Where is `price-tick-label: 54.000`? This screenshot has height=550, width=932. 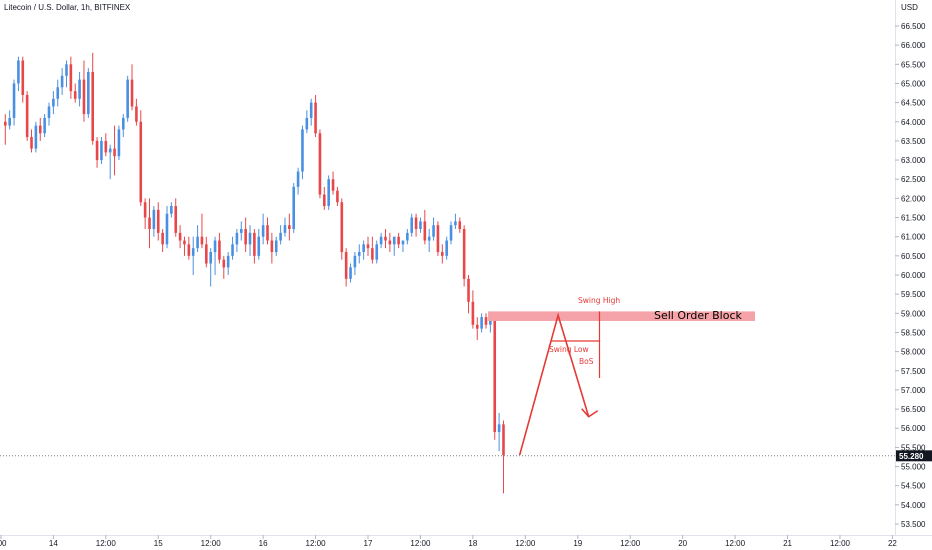 price-tick-label: 54.000 is located at coordinates (913, 505).